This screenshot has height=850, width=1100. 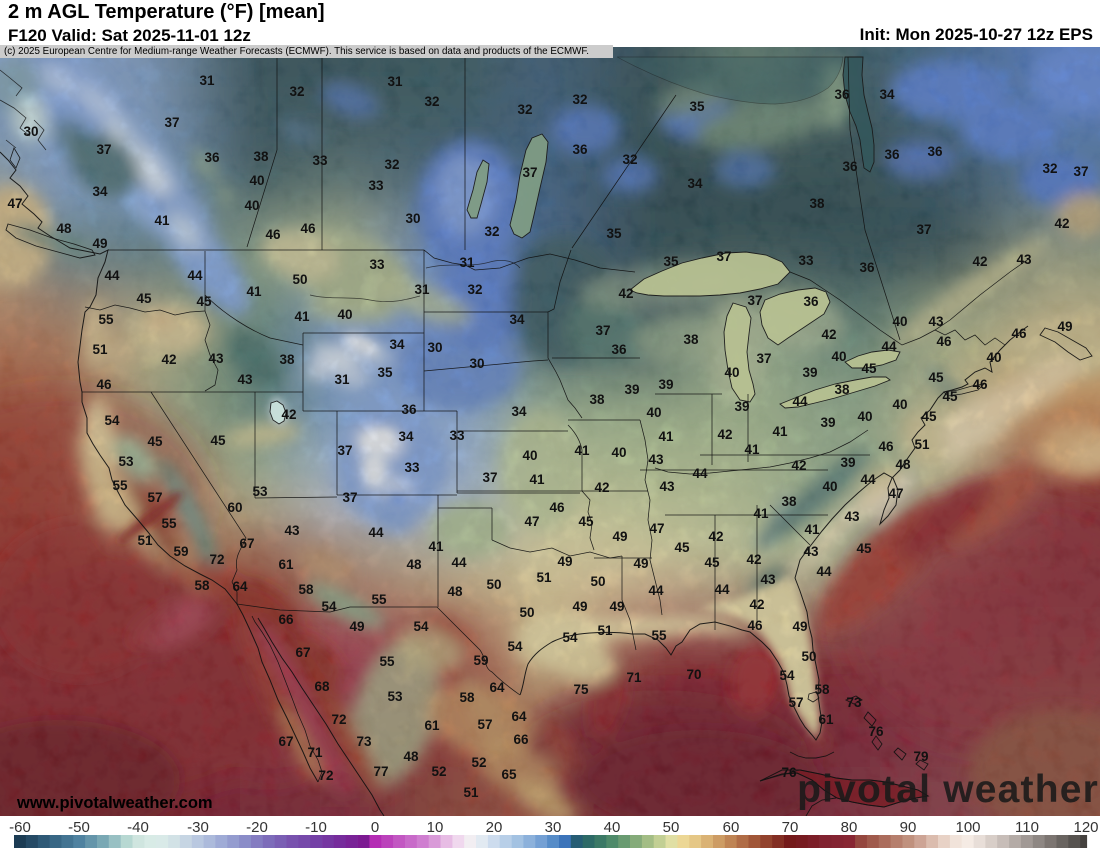 I want to click on svg-text: 75, so click(x=581, y=689).